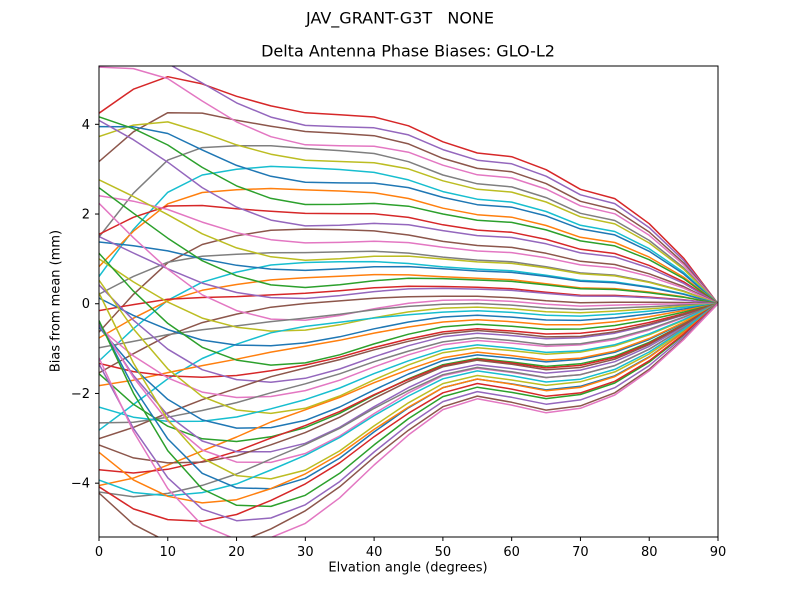  I want to click on x-tick-label: 70, so click(580, 552).